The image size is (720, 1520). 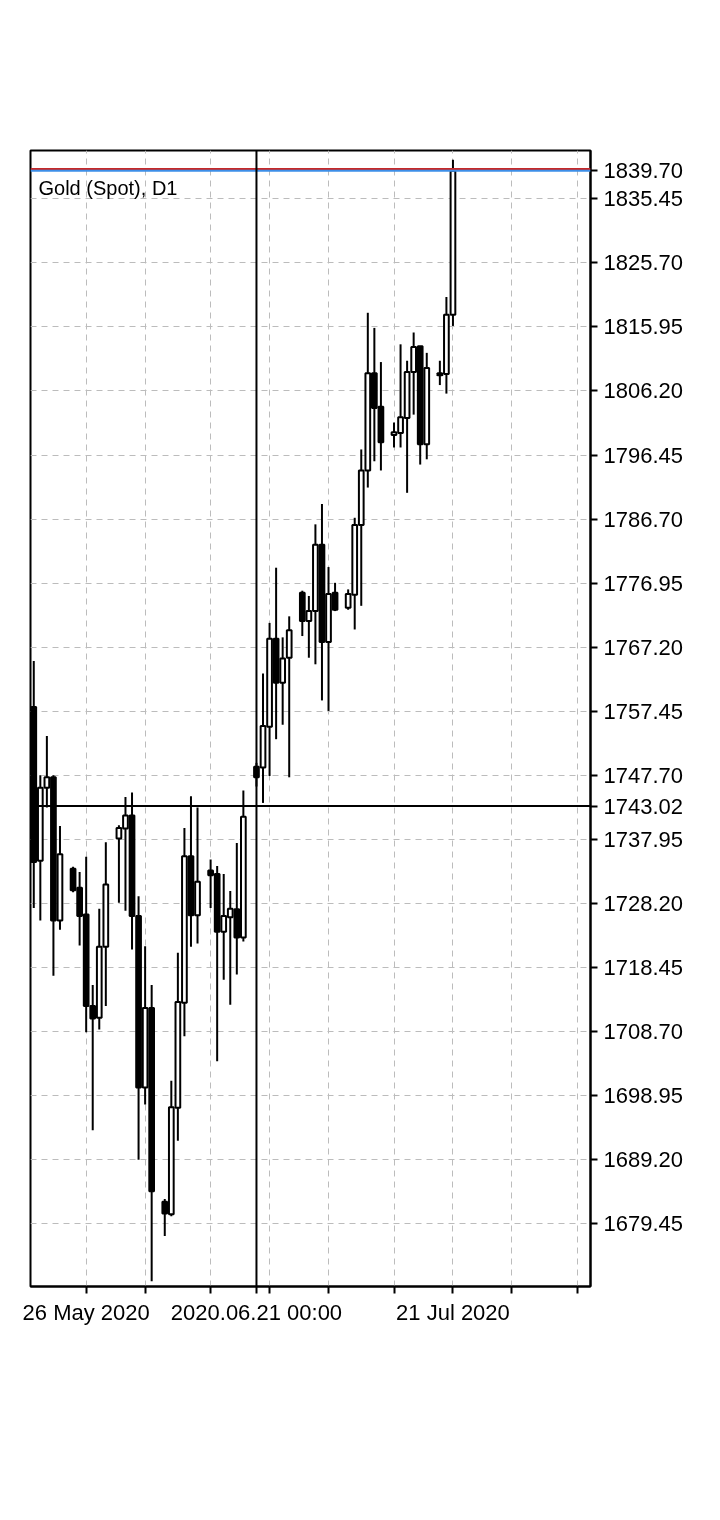 I want to click on y-tick-label: 1737.95, so click(x=643, y=839).